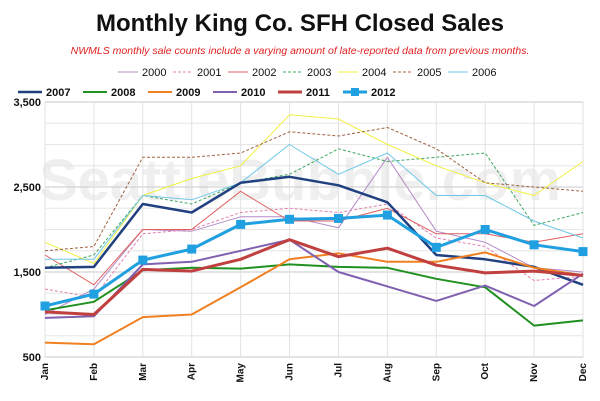  Describe the element at coordinates (192, 371) in the screenshot. I see `x-tick-label: Apr` at that location.